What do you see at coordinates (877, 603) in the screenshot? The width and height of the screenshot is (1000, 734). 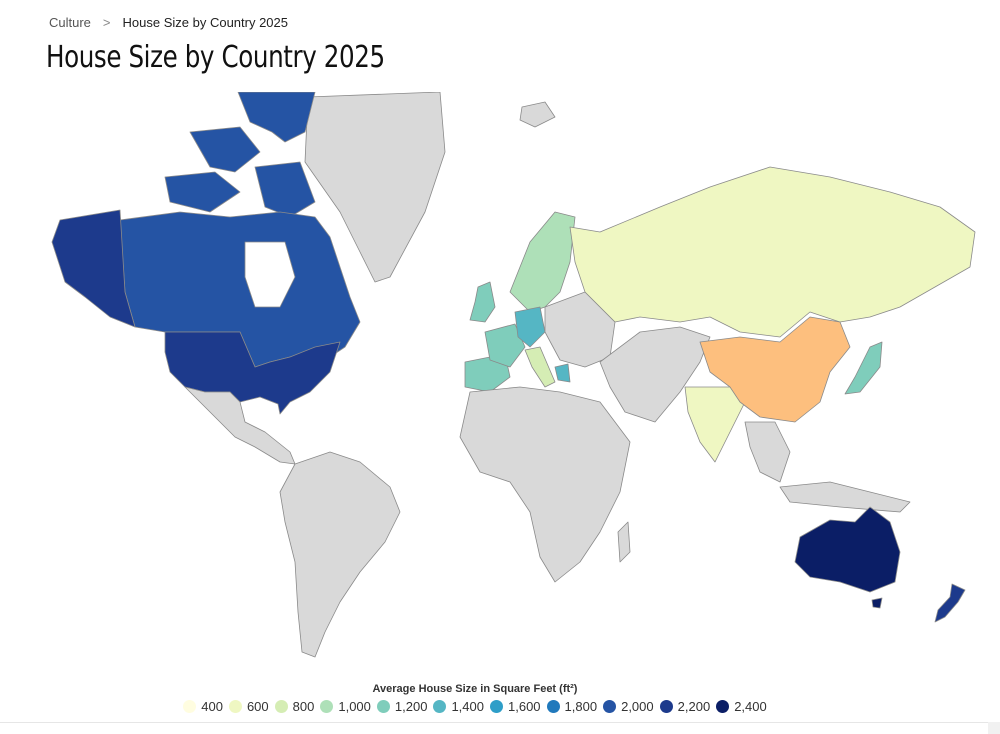 I see `map-region-tasmania` at bounding box center [877, 603].